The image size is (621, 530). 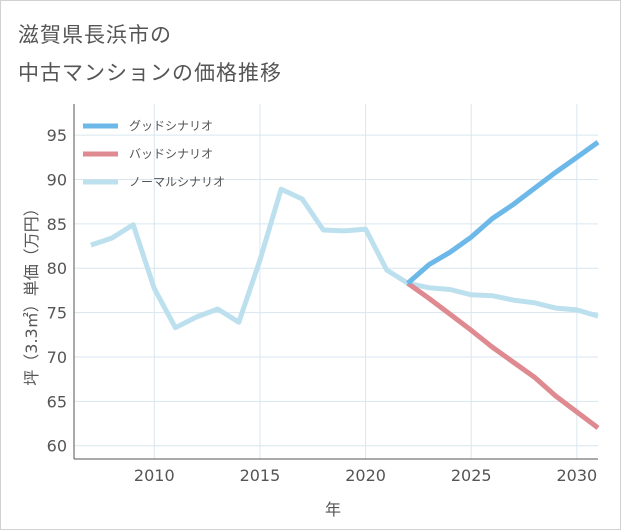 What do you see at coordinates (31, 292) in the screenshot?
I see `y-axis-title: 坪（3.3㎡）単価（万円）` at bounding box center [31, 292].